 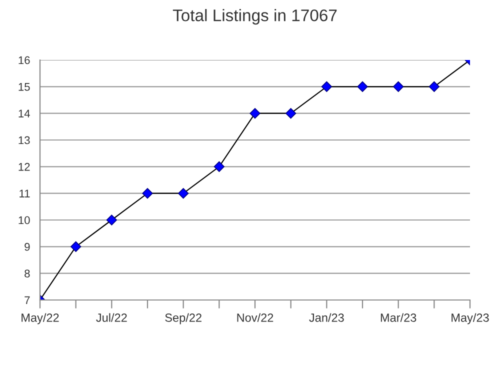 I want to click on x-tick-label: Jul/22, so click(x=111, y=317).